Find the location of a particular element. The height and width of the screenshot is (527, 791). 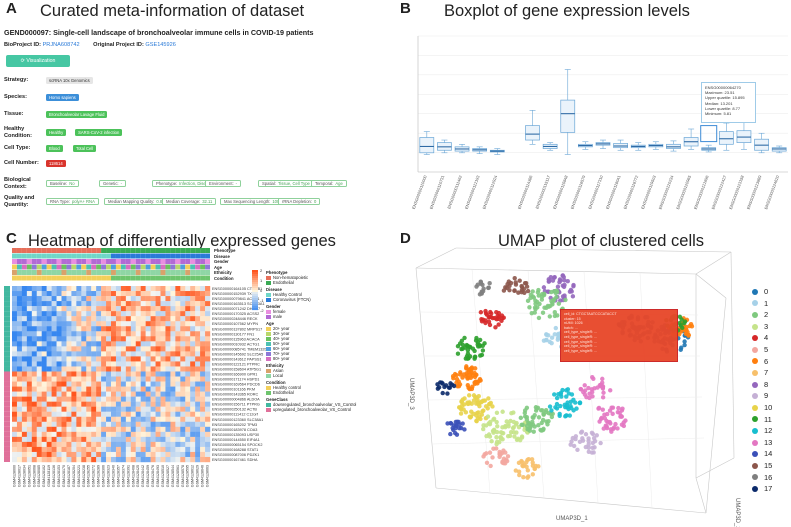

cluster-legend-item: 5 is located at coordinates (762, 350).